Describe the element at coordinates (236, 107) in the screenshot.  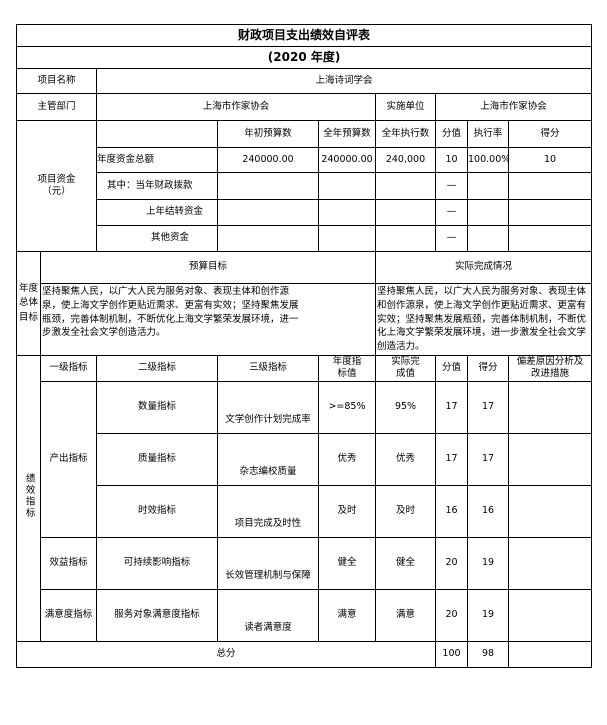
I see `dept-value: 上海市作家协会` at that location.